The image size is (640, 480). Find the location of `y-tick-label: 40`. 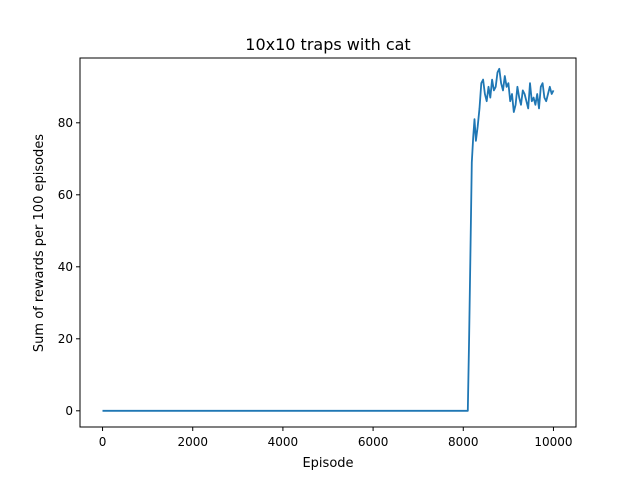

y-tick-label: 40 is located at coordinates (65, 267).